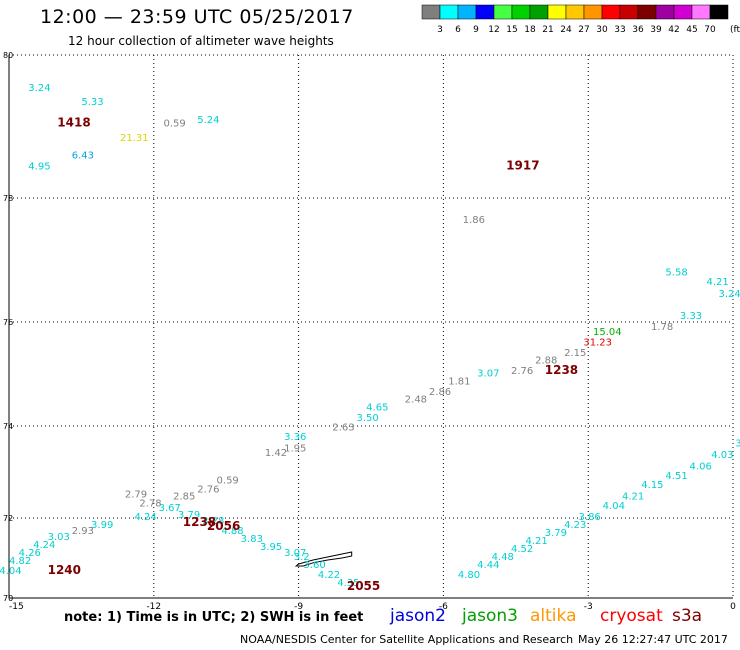 This screenshot has height=650, width=740. What do you see at coordinates (443, 607) in the screenshot?
I see `x-tick-label: -6` at bounding box center [443, 607].